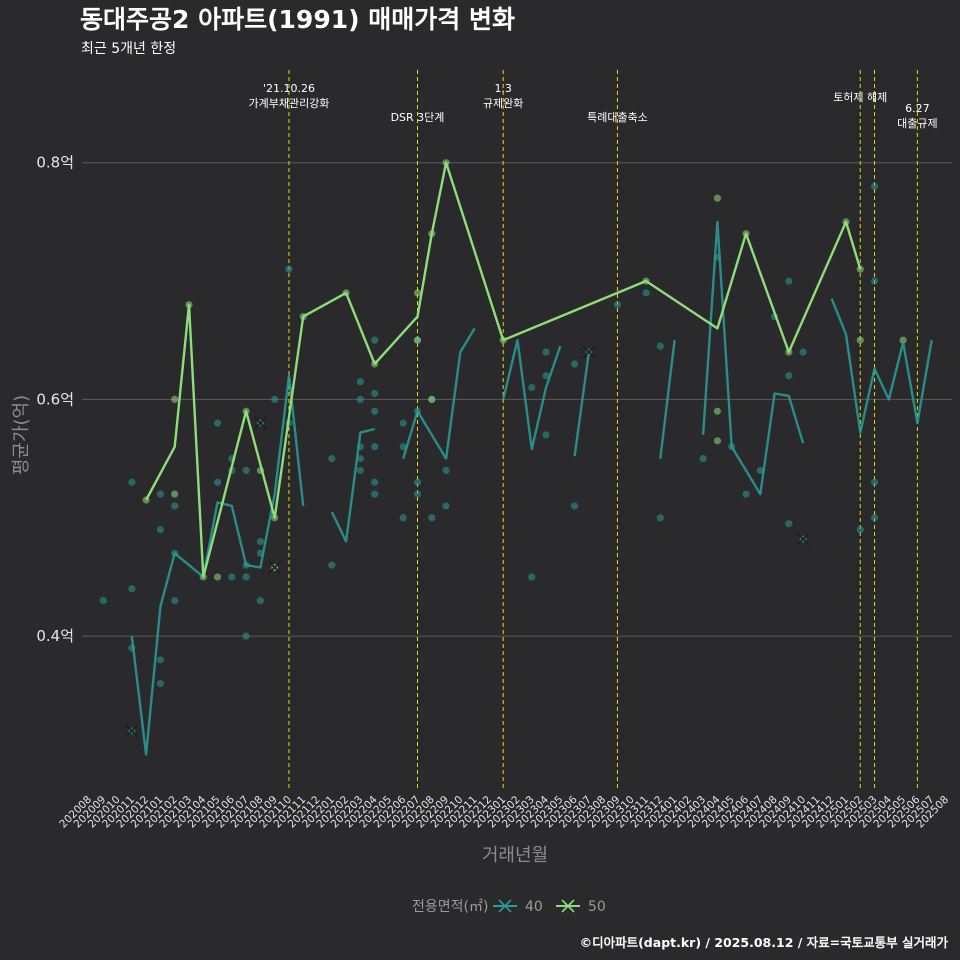 This screenshot has width=960, height=960. What do you see at coordinates (515, 855) in the screenshot?
I see `x-axis-title: 거래년월` at bounding box center [515, 855].